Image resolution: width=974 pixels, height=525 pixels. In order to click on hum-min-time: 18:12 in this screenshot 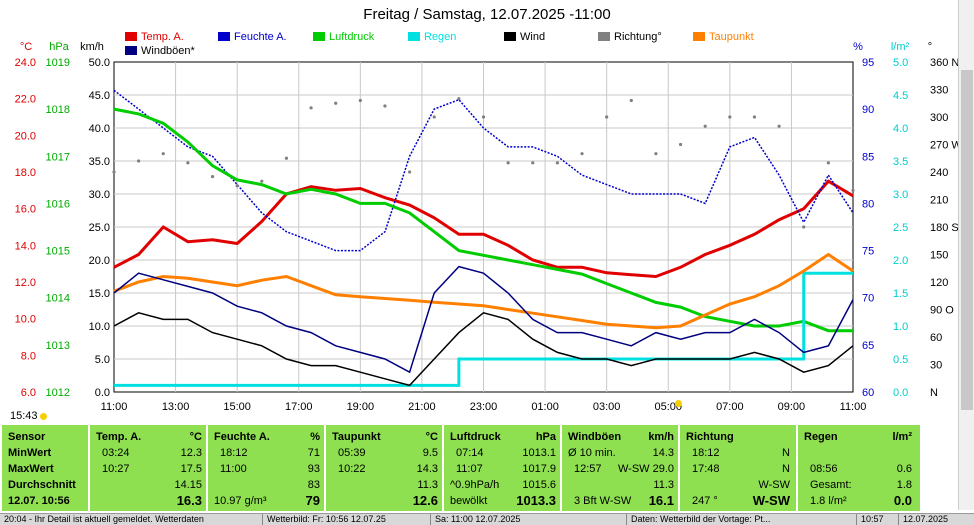, I will do `click(234, 453)`.